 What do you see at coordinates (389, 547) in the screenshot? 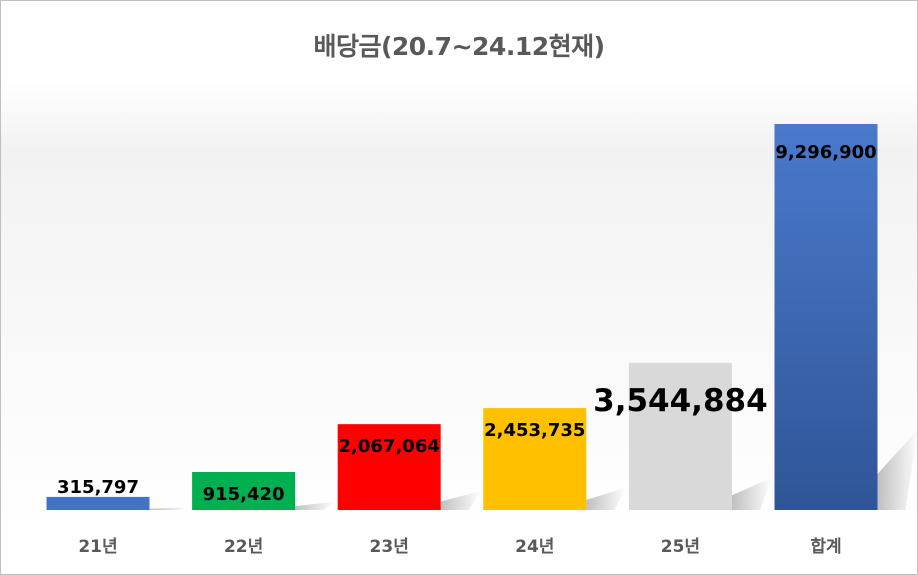
I see `x-tick-label-2: 23년` at bounding box center [389, 547].